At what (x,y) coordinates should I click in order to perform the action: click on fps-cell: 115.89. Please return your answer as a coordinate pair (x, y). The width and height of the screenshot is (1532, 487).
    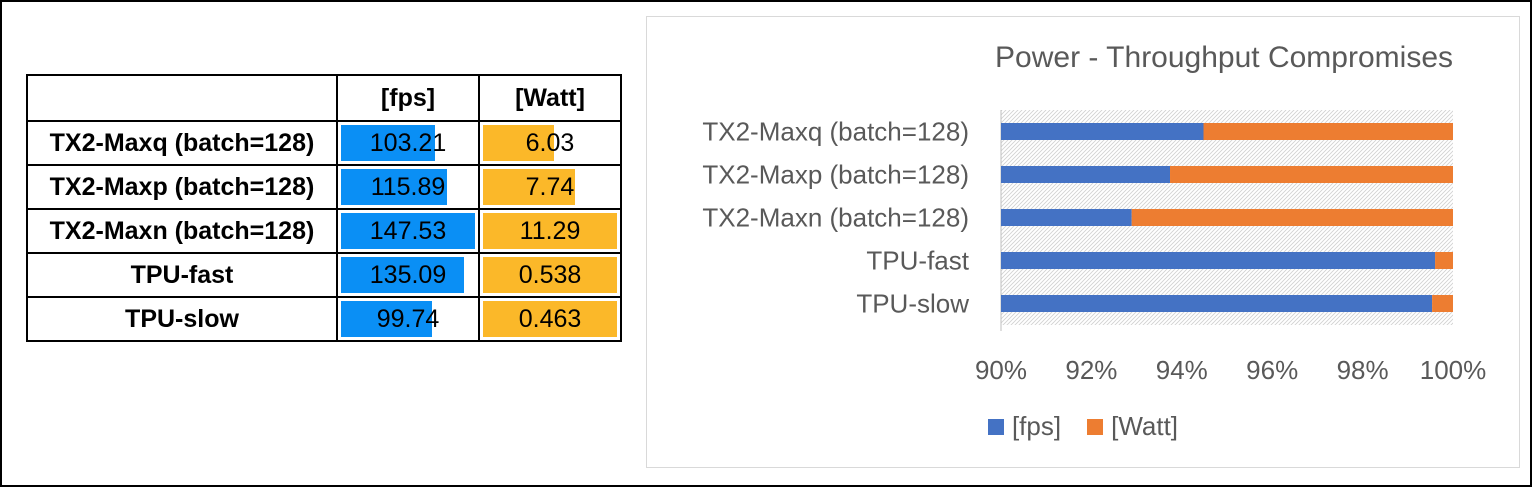
    Looking at the image, I should click on (408, 187).